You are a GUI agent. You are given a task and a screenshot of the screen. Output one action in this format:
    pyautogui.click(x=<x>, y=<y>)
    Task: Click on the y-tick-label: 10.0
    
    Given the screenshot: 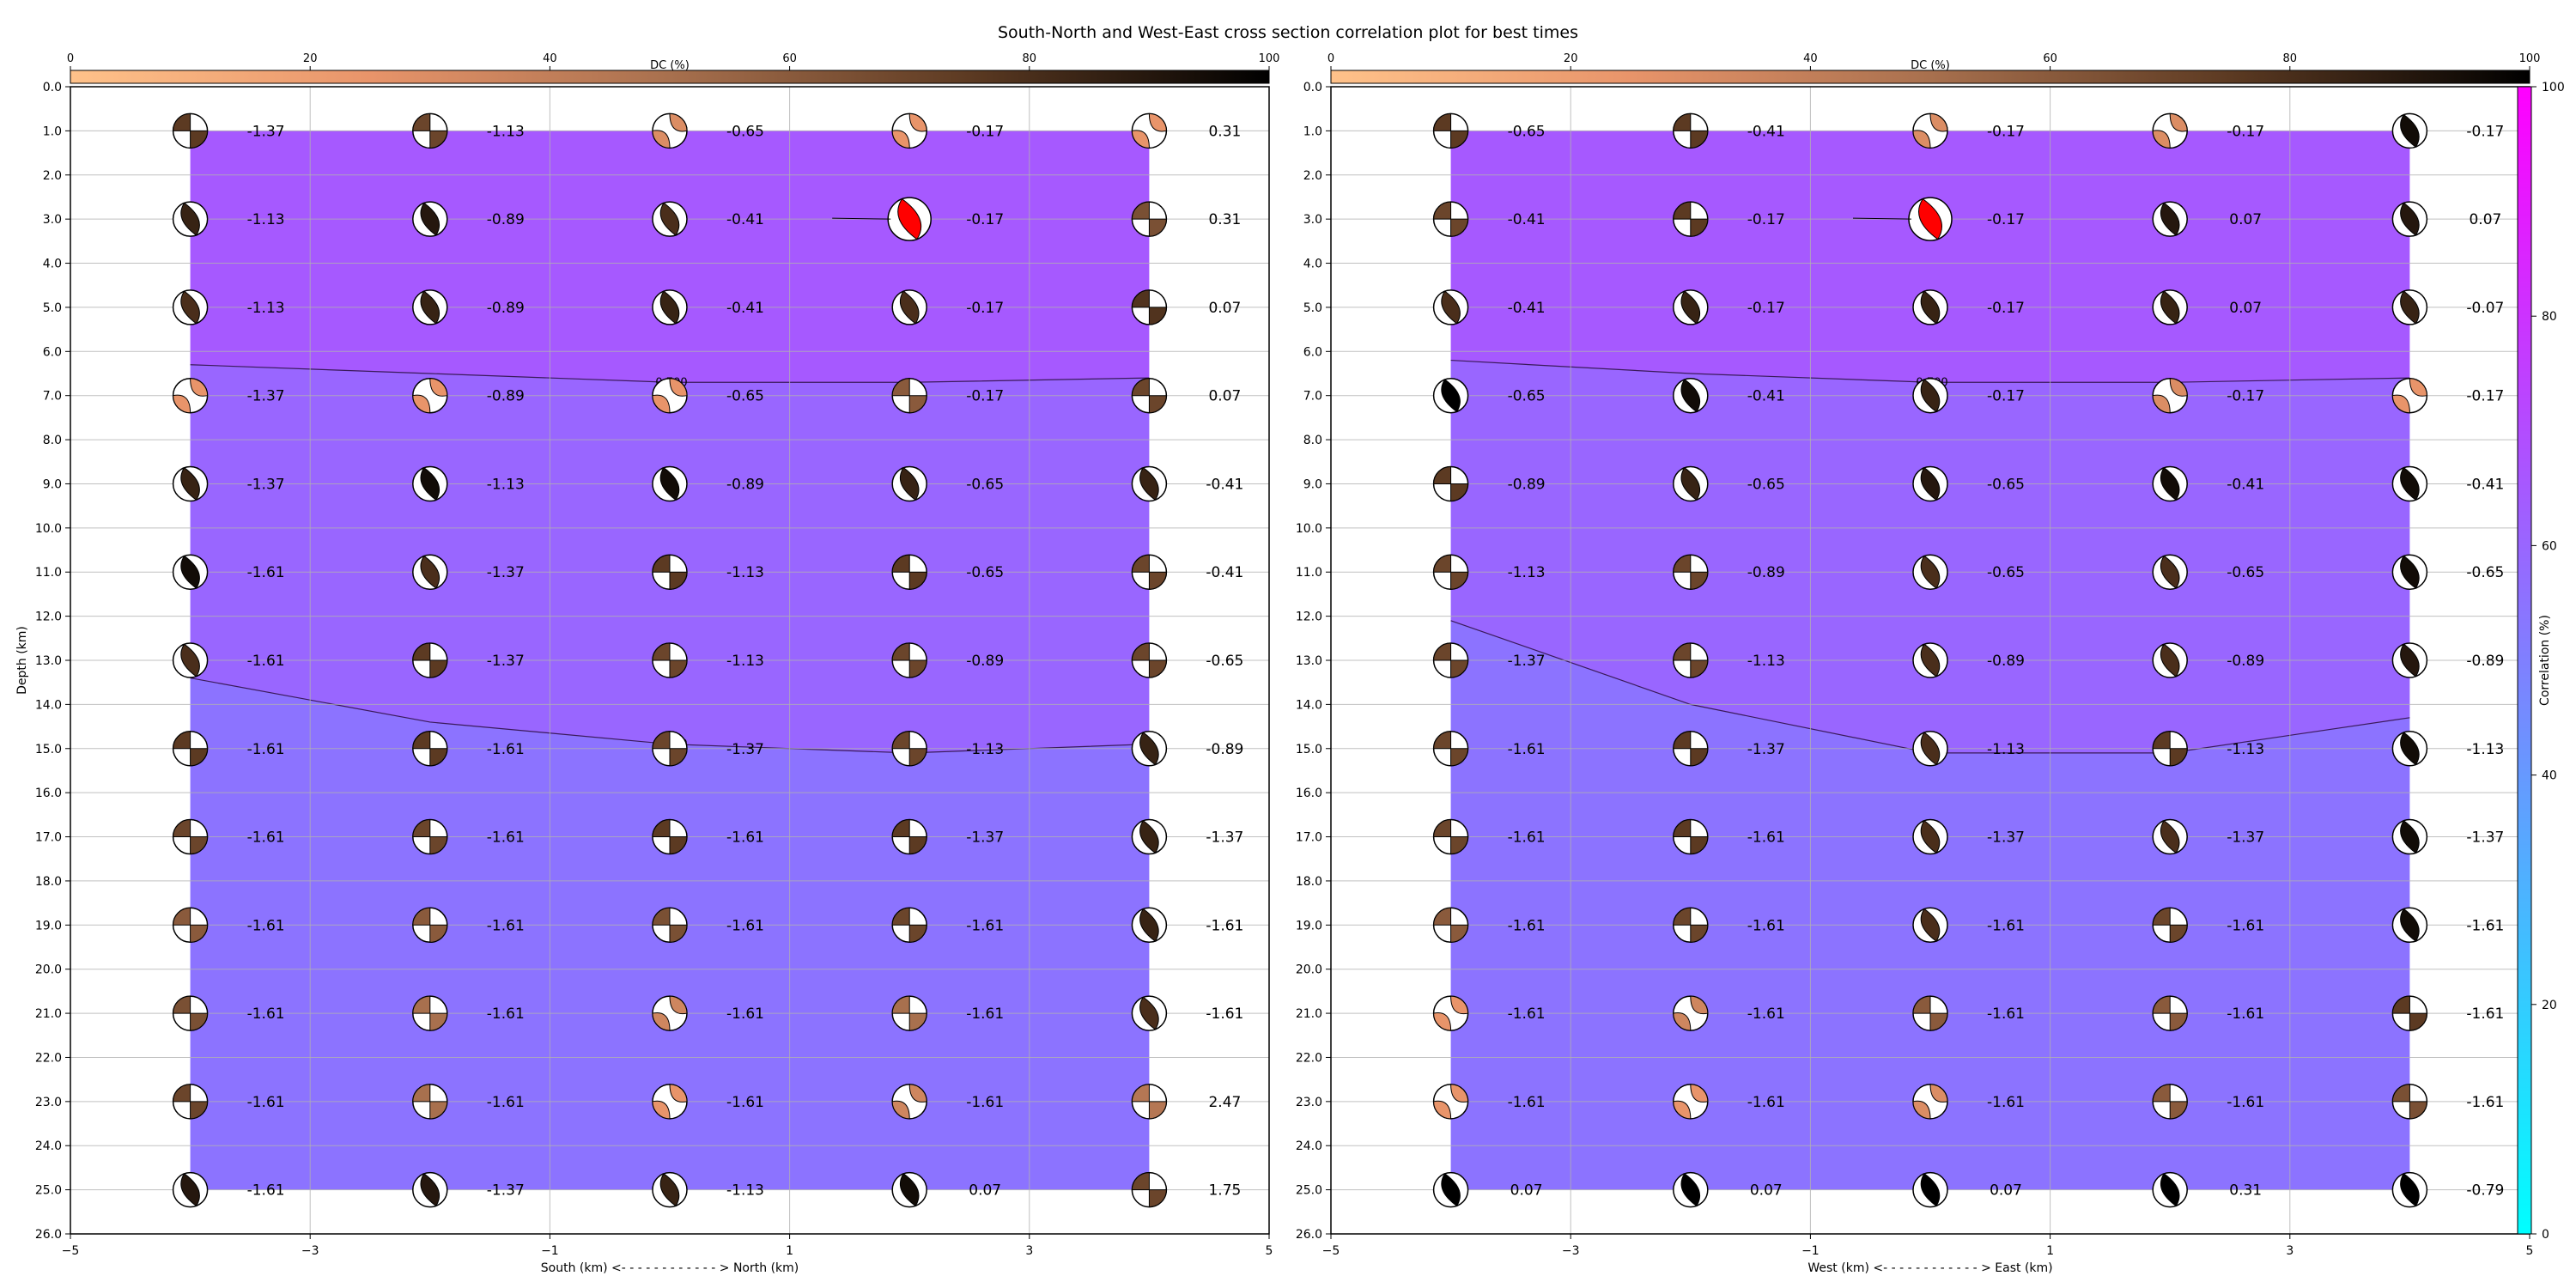 What is the action you would take?
    pyautogui.click(x=1309, y=529)
    